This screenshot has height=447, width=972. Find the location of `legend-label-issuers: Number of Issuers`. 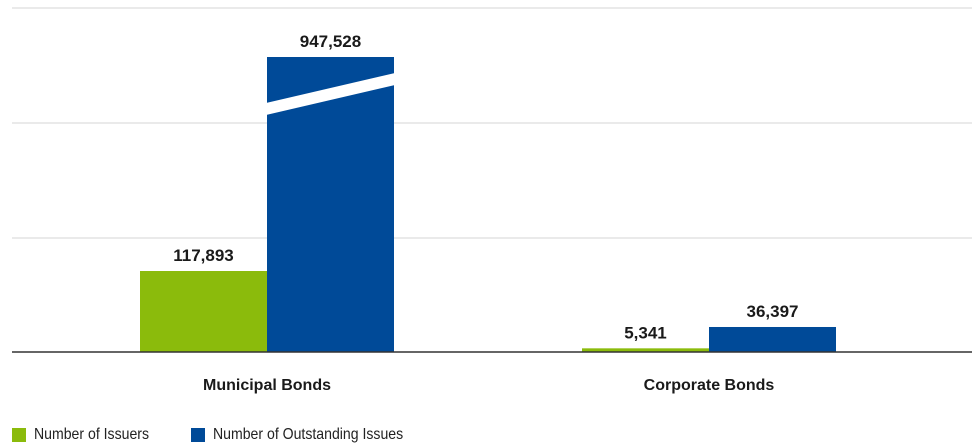

legend-label-issuers: Number of Issuers is located at coordinates (92, 434).